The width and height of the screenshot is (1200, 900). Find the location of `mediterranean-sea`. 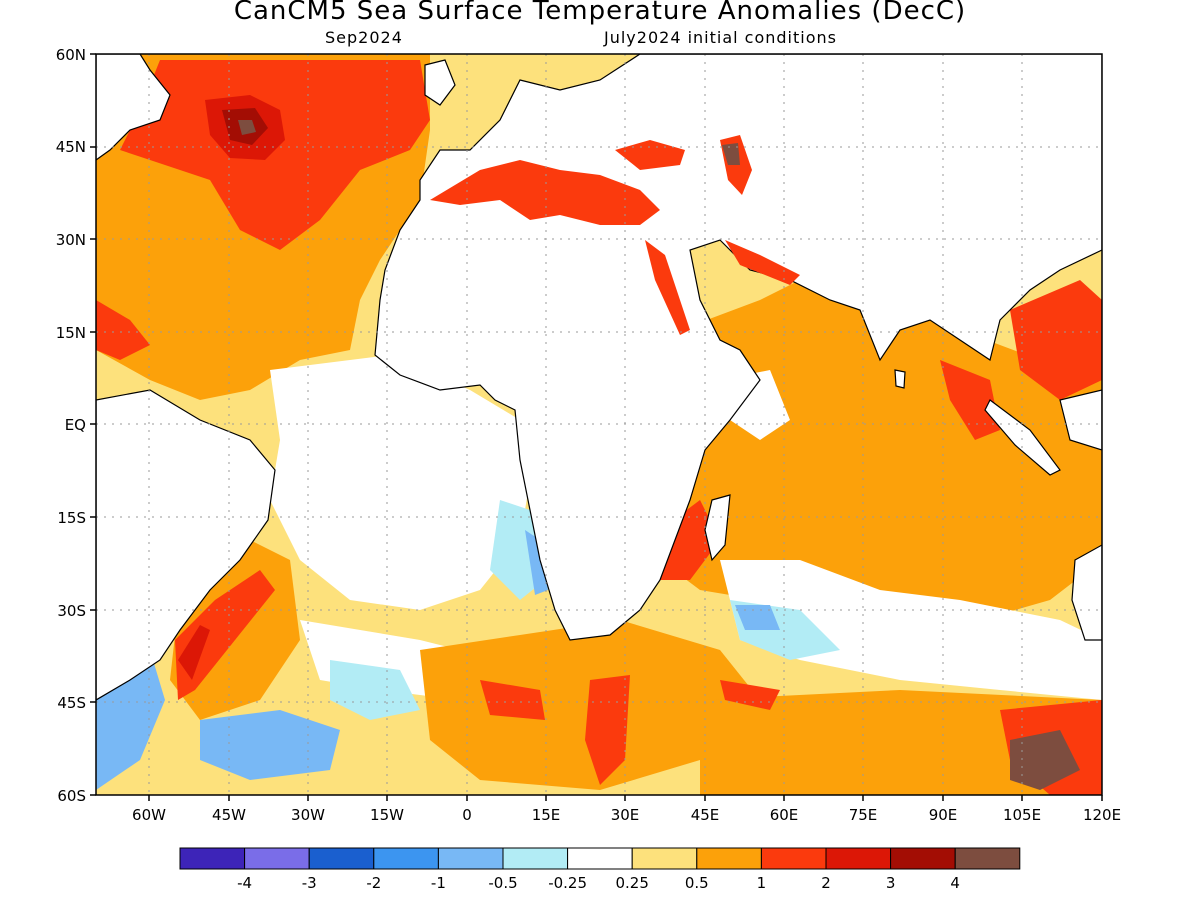

mediterranean-sea is located at coordinates (545, 192).